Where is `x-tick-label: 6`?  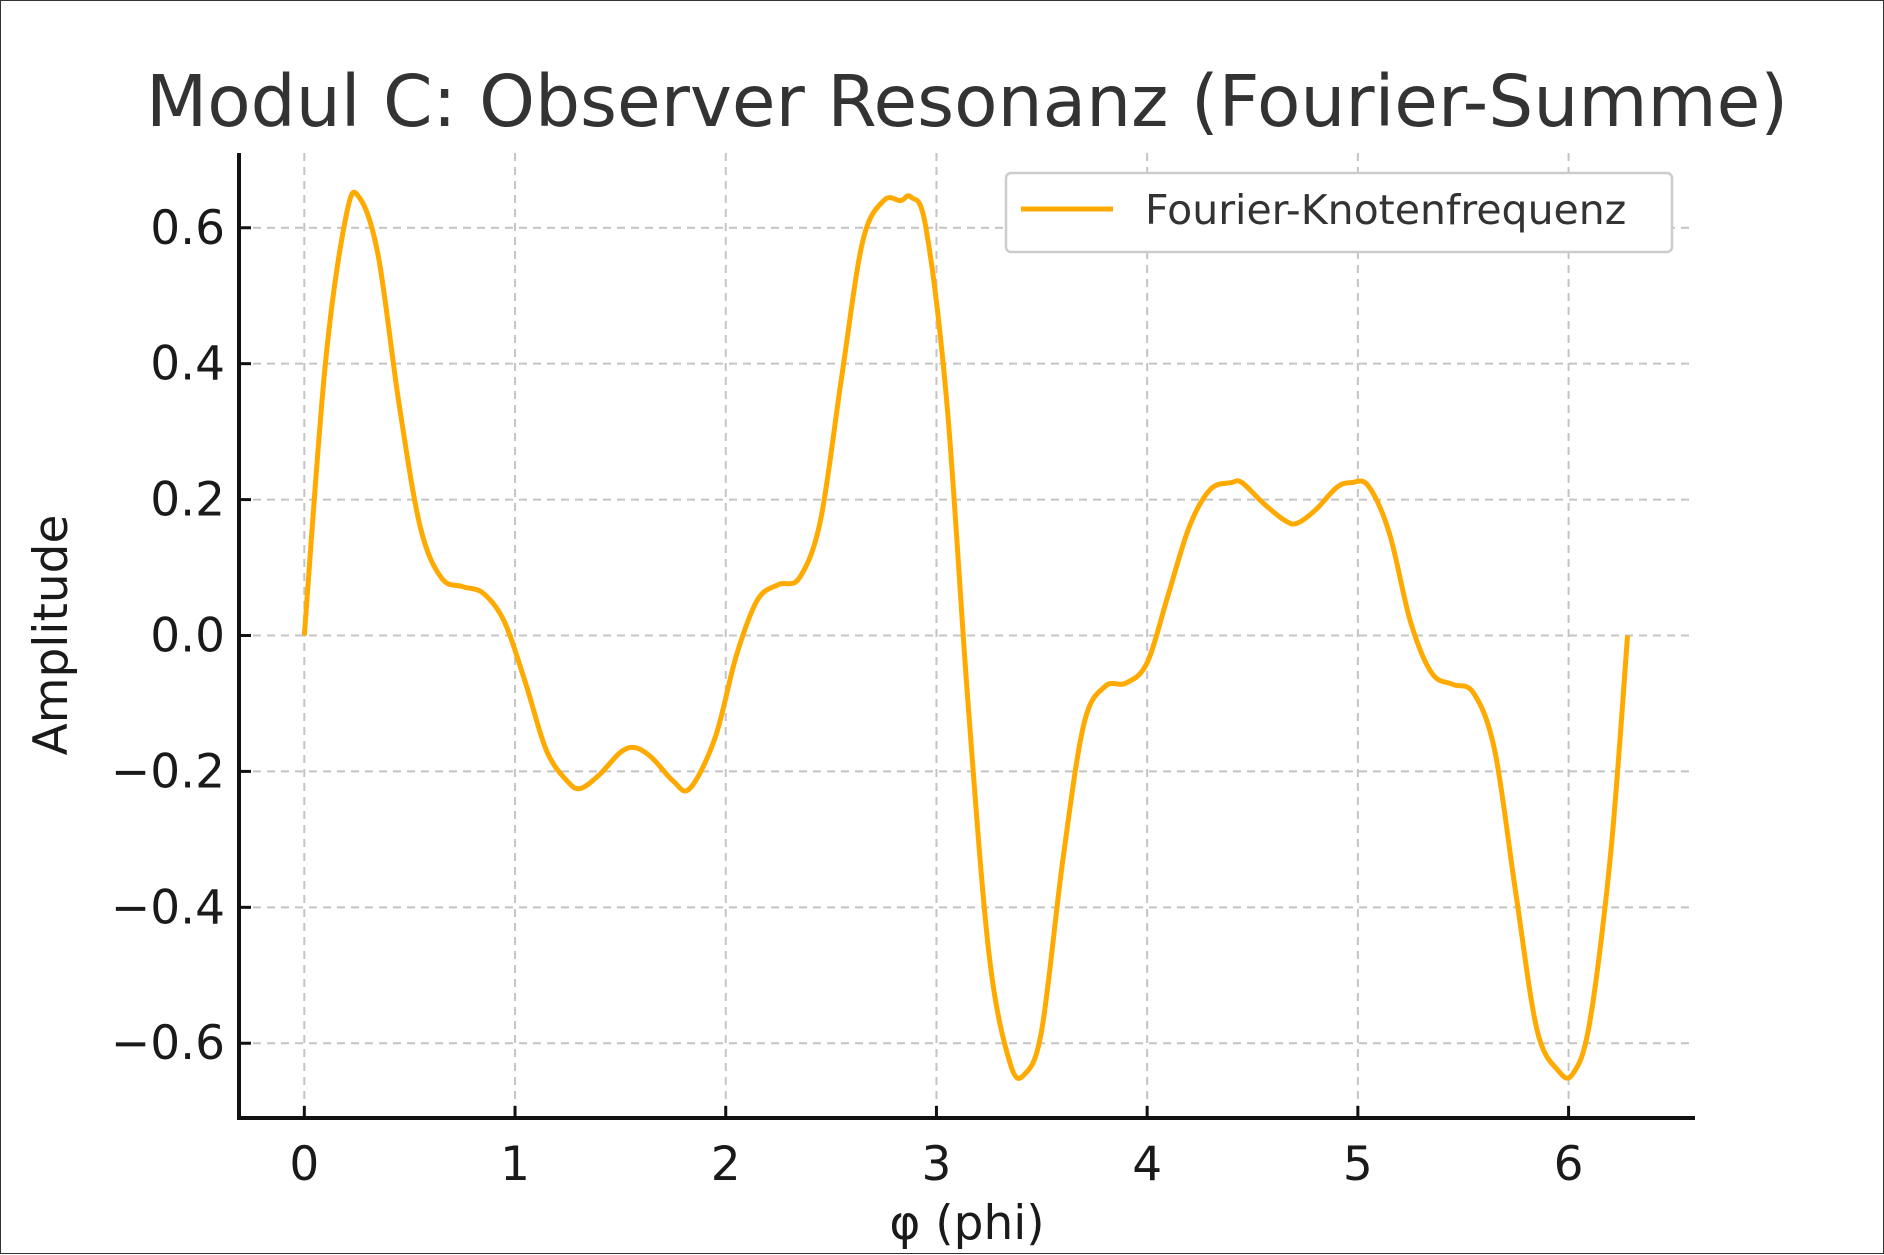
x-tick-label: 6 is located at coordinates (1569, 1164).